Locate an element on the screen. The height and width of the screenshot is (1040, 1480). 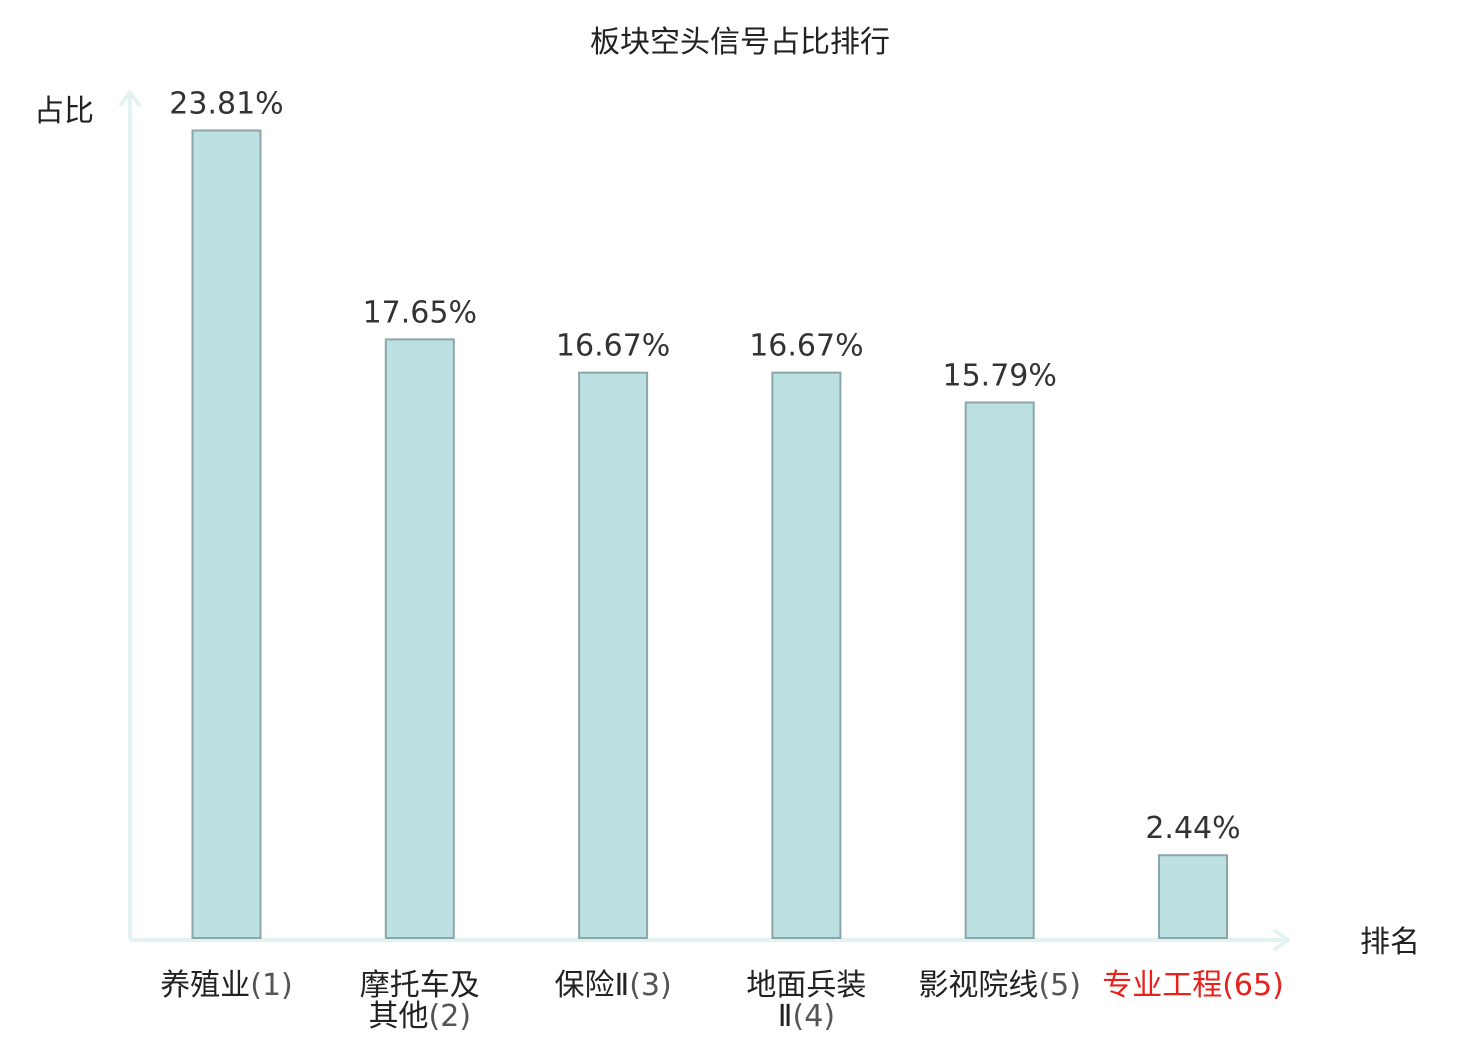
category-rank: (5) is located at coordinates (1059, 985).